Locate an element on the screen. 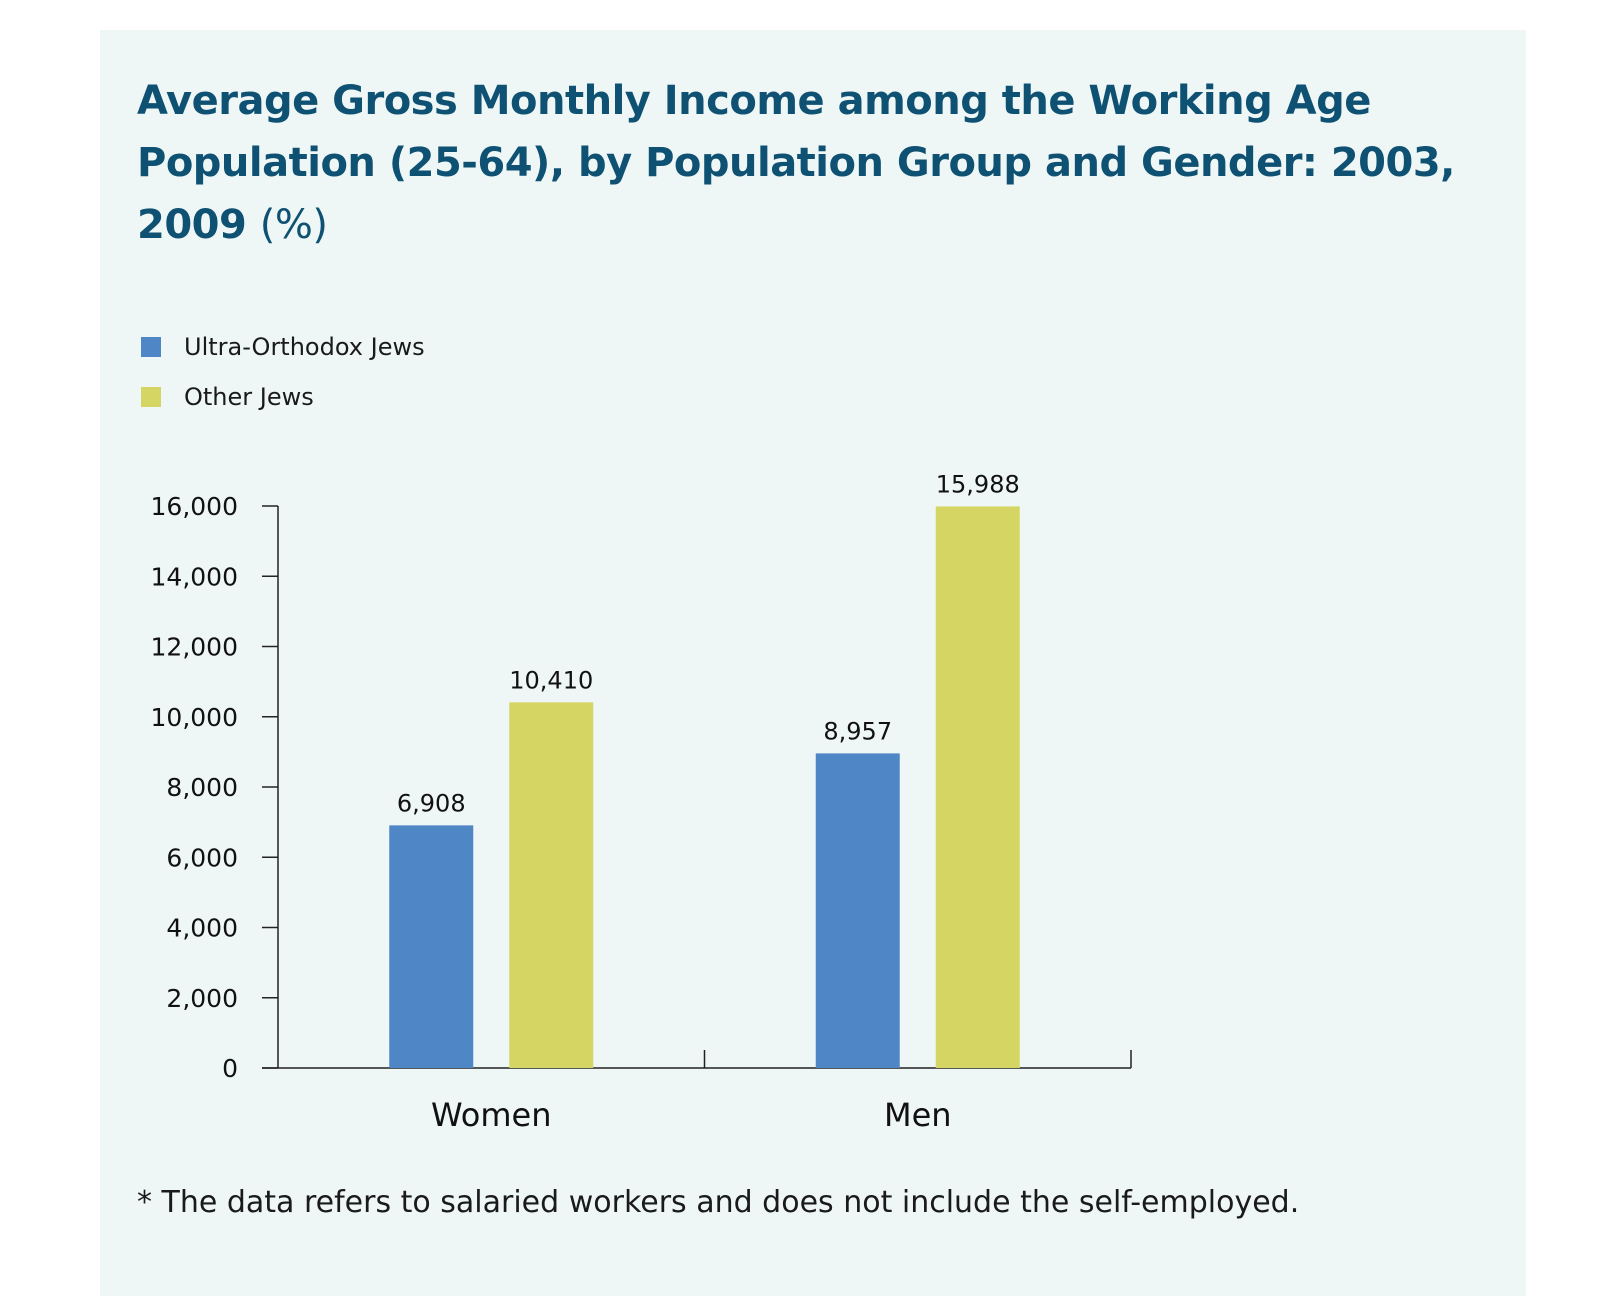 The image size is (1619, 1296). chart-legend: Ultra-Orthodox Jews Other Jews is located at coordinates (283, 372).